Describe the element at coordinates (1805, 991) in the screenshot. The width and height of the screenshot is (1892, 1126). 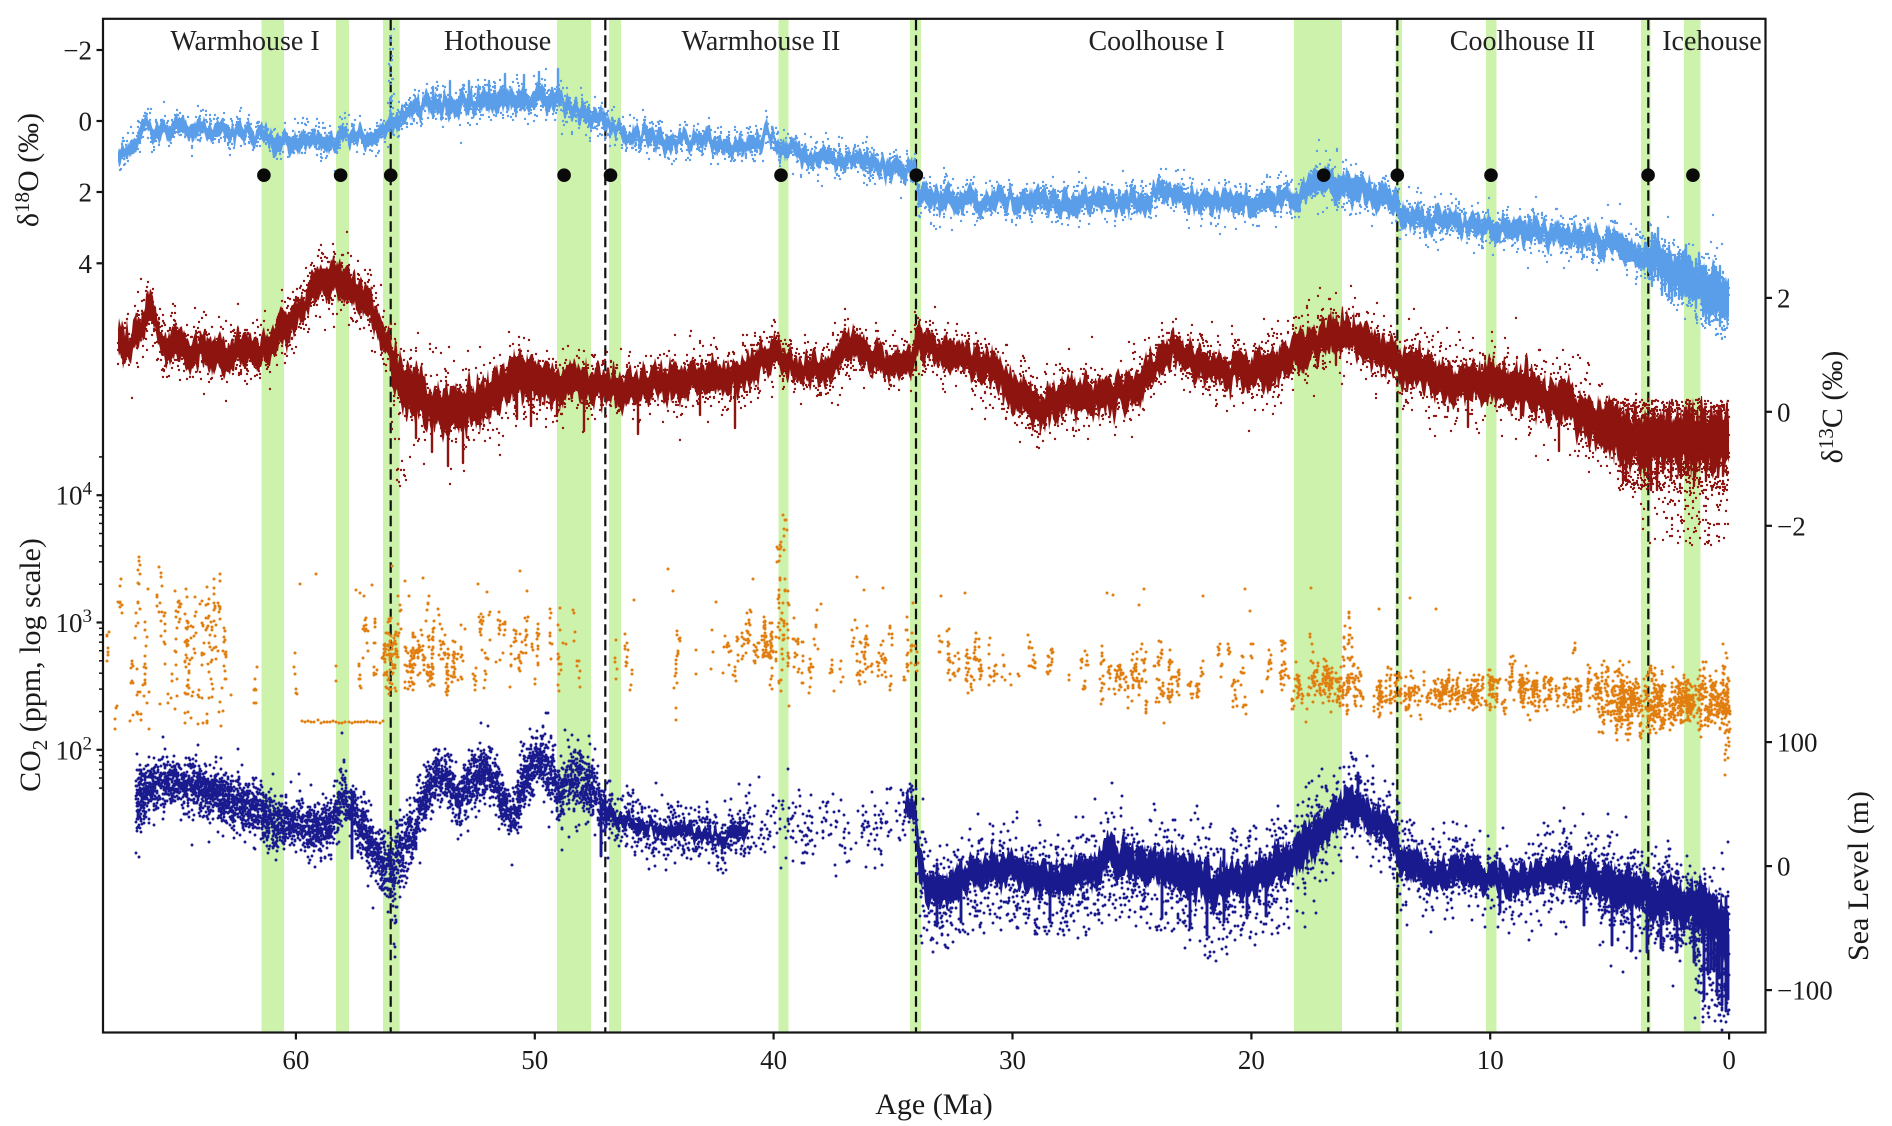
I see `svg-text: −100` at that location.